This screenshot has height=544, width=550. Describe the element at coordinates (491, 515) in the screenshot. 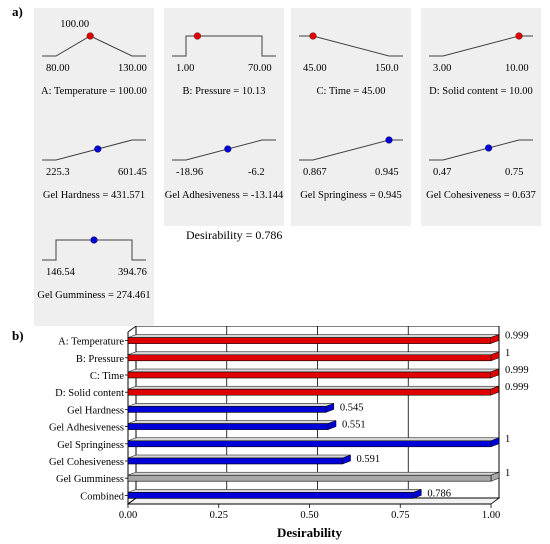

I see `x-tick-label: 1.00` at that location.